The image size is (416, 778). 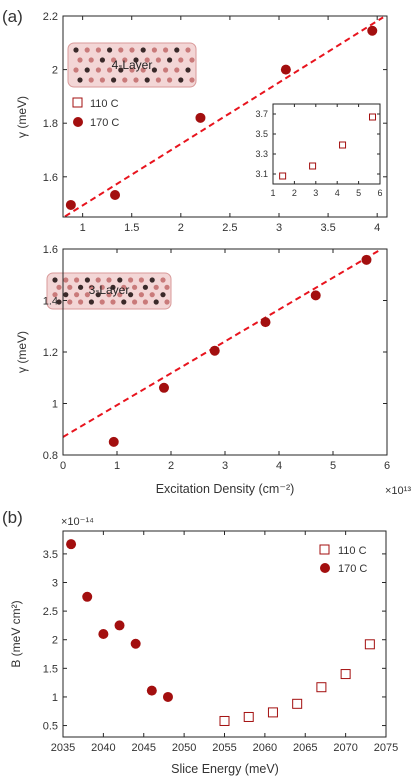 What do you see at coordinates (22, 117) in the screenshot?
I see `y-axis-label-4-layer: γ (meV)` at bounding box center [22, 117].